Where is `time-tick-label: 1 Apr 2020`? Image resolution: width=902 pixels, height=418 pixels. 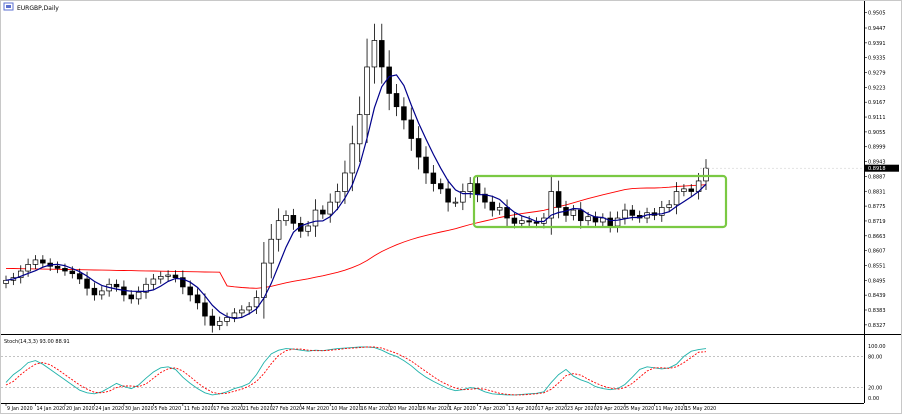 time-tick-label: 1 Apr 2020 is located at coordinates (462, 409).